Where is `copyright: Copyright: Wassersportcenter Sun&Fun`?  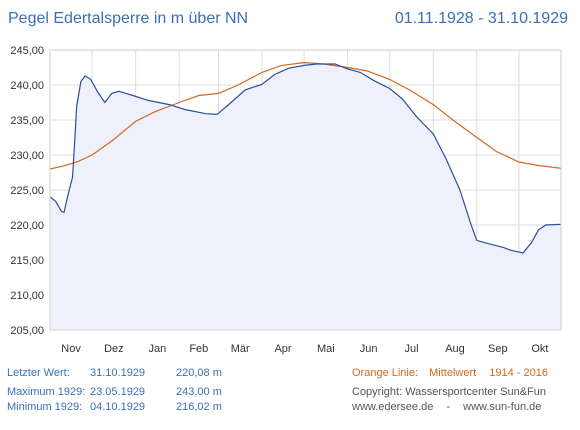 copyright: Copyright: Wassersportcenter Sun&Fun is located at coordinates (449, 392).